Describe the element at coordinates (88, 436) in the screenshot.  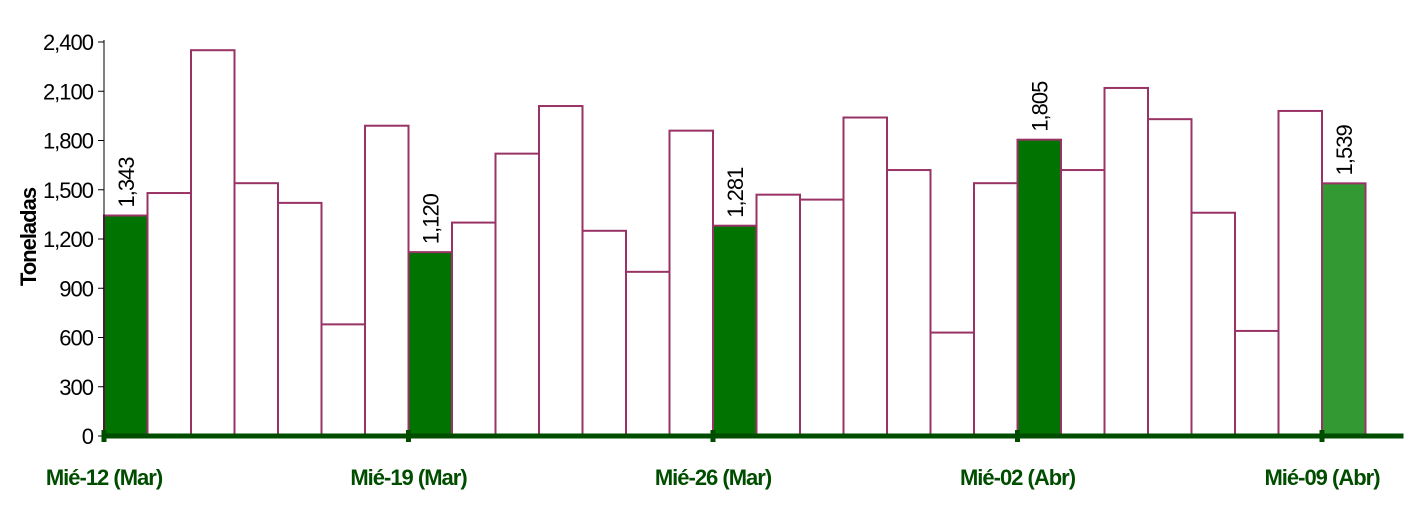
I see `y-tick-label: 0` at that location.